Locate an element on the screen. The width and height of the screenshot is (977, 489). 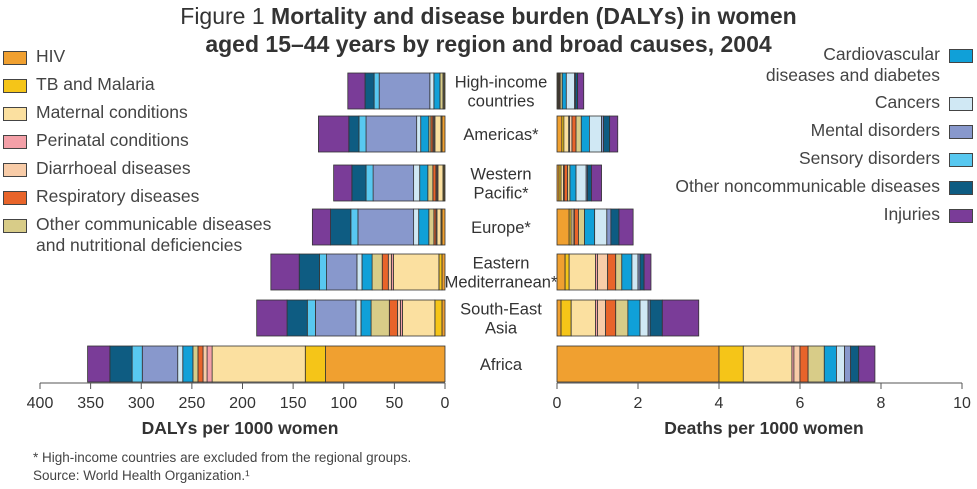
deaths-bar-eastern-mediterranean-maternal-conditions is located at coordinates (582, 272).